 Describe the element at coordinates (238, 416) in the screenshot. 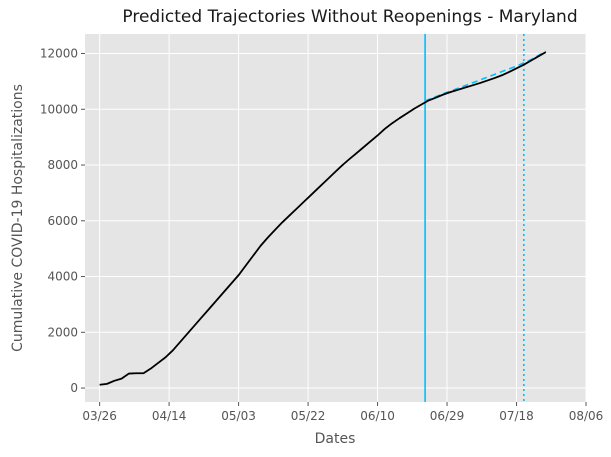

I see `x-tick-label: 05/03` at that location.